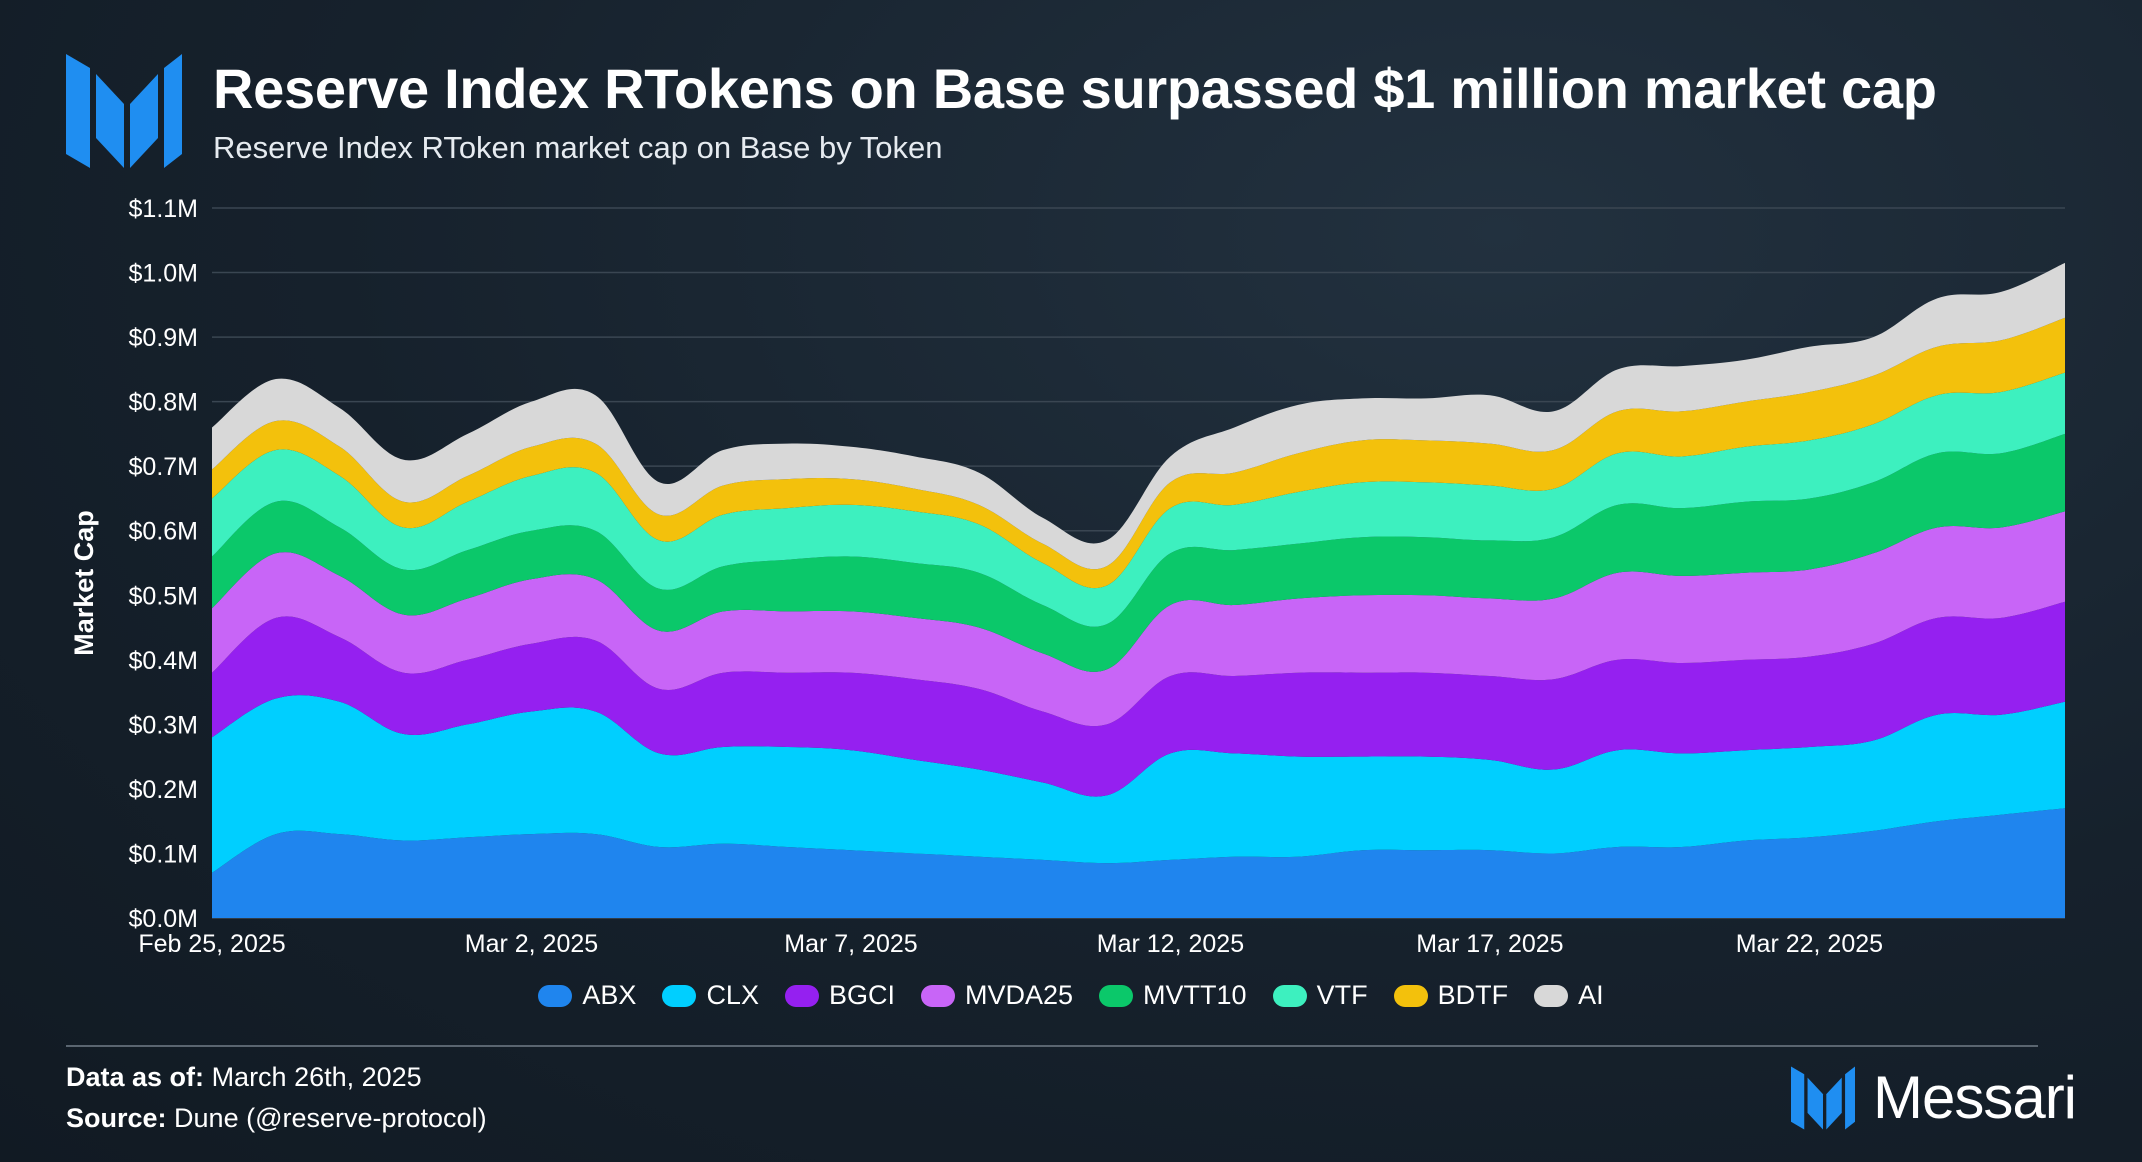 The image size is (2142, 1162). What do you see at coordinates (1170, 944) in the screenshot?
I see `x-tick-label: Mar 12, 2025` at bounding box center [1170, 944].